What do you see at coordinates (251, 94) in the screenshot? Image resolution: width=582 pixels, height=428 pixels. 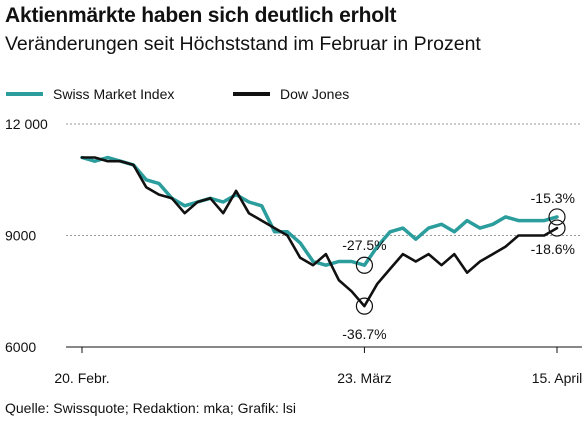 I see `legend-swatch-dow` at bounding box center [251, 94].